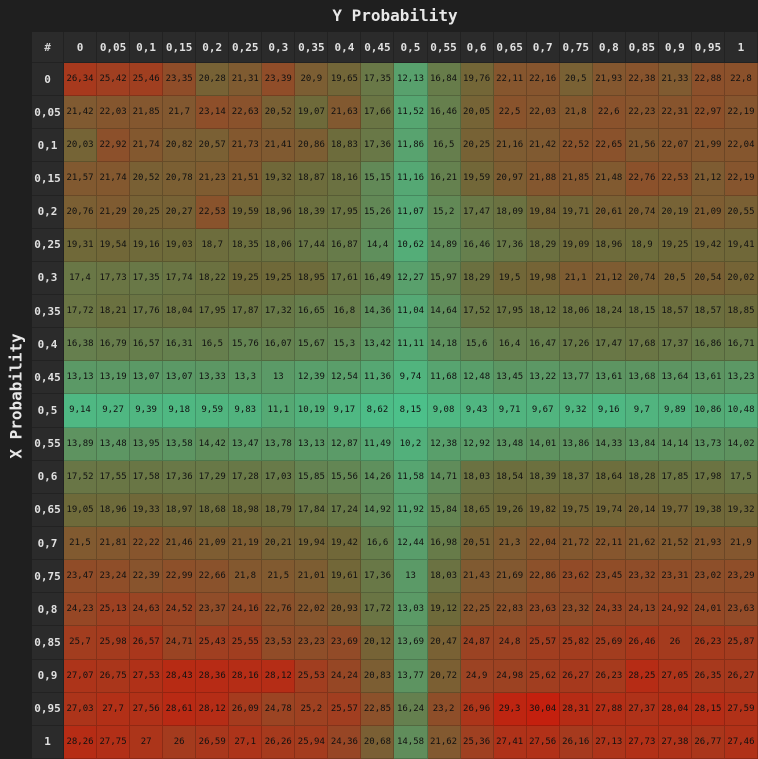 This screenshot has width=758, height=759. I want to click on heatmap-cell: 21,23, so click(213, 179).